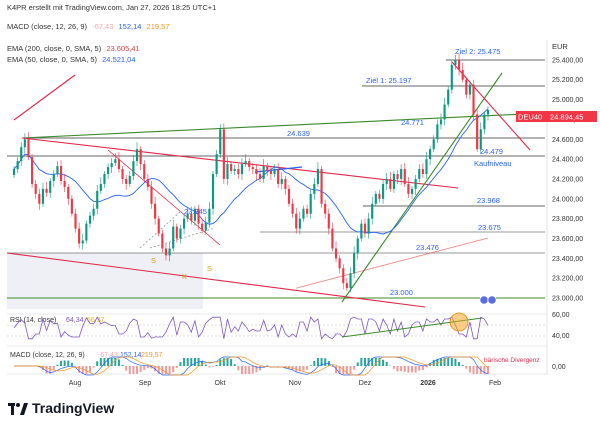  What do you see at coordinates (488, 200) in the screenshot?
I see `label-23968: 23.968` at bounding box center [488, 200].